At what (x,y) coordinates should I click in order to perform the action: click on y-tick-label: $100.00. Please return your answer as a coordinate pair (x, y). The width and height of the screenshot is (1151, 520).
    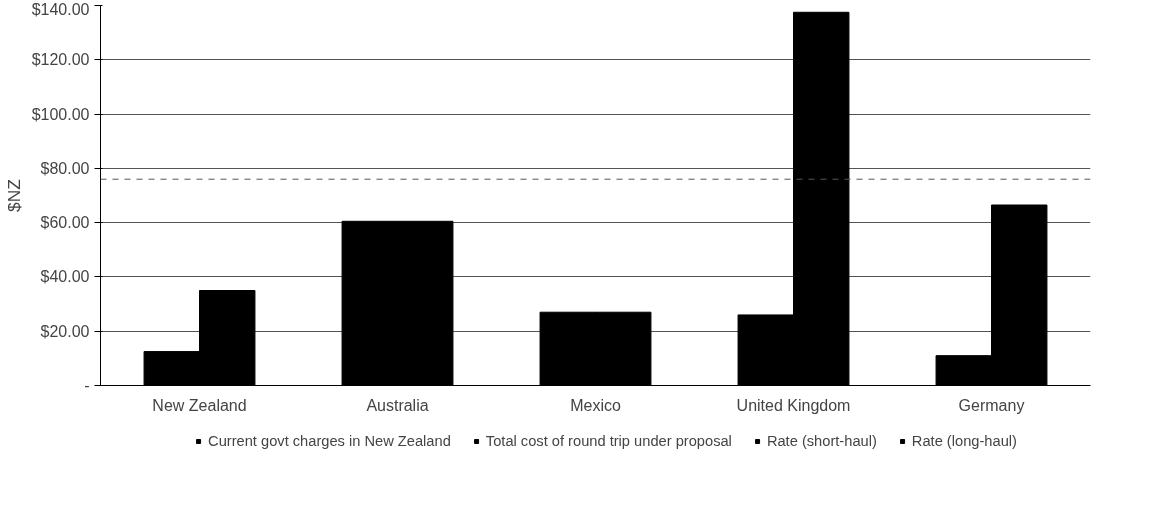
    Looking at the image, I should click on (60, 114).